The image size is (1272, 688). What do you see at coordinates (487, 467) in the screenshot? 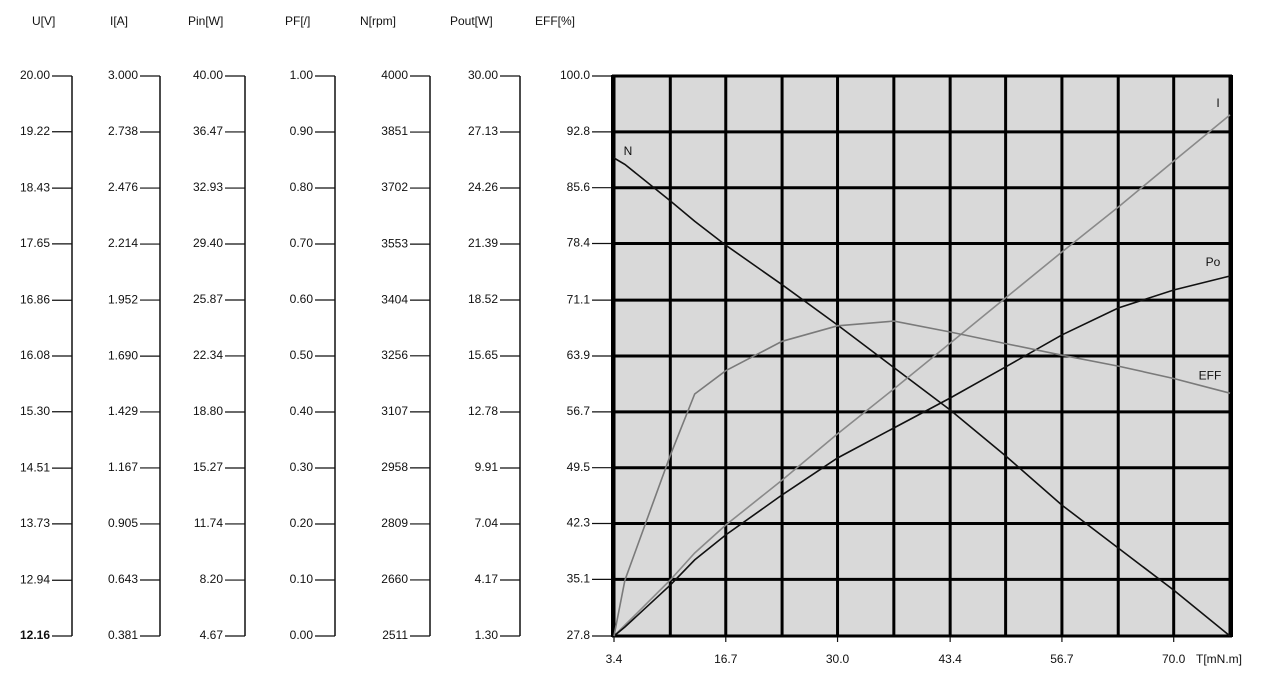
I see `y-tick-label: 9.91` at bounding box center [487, 467].